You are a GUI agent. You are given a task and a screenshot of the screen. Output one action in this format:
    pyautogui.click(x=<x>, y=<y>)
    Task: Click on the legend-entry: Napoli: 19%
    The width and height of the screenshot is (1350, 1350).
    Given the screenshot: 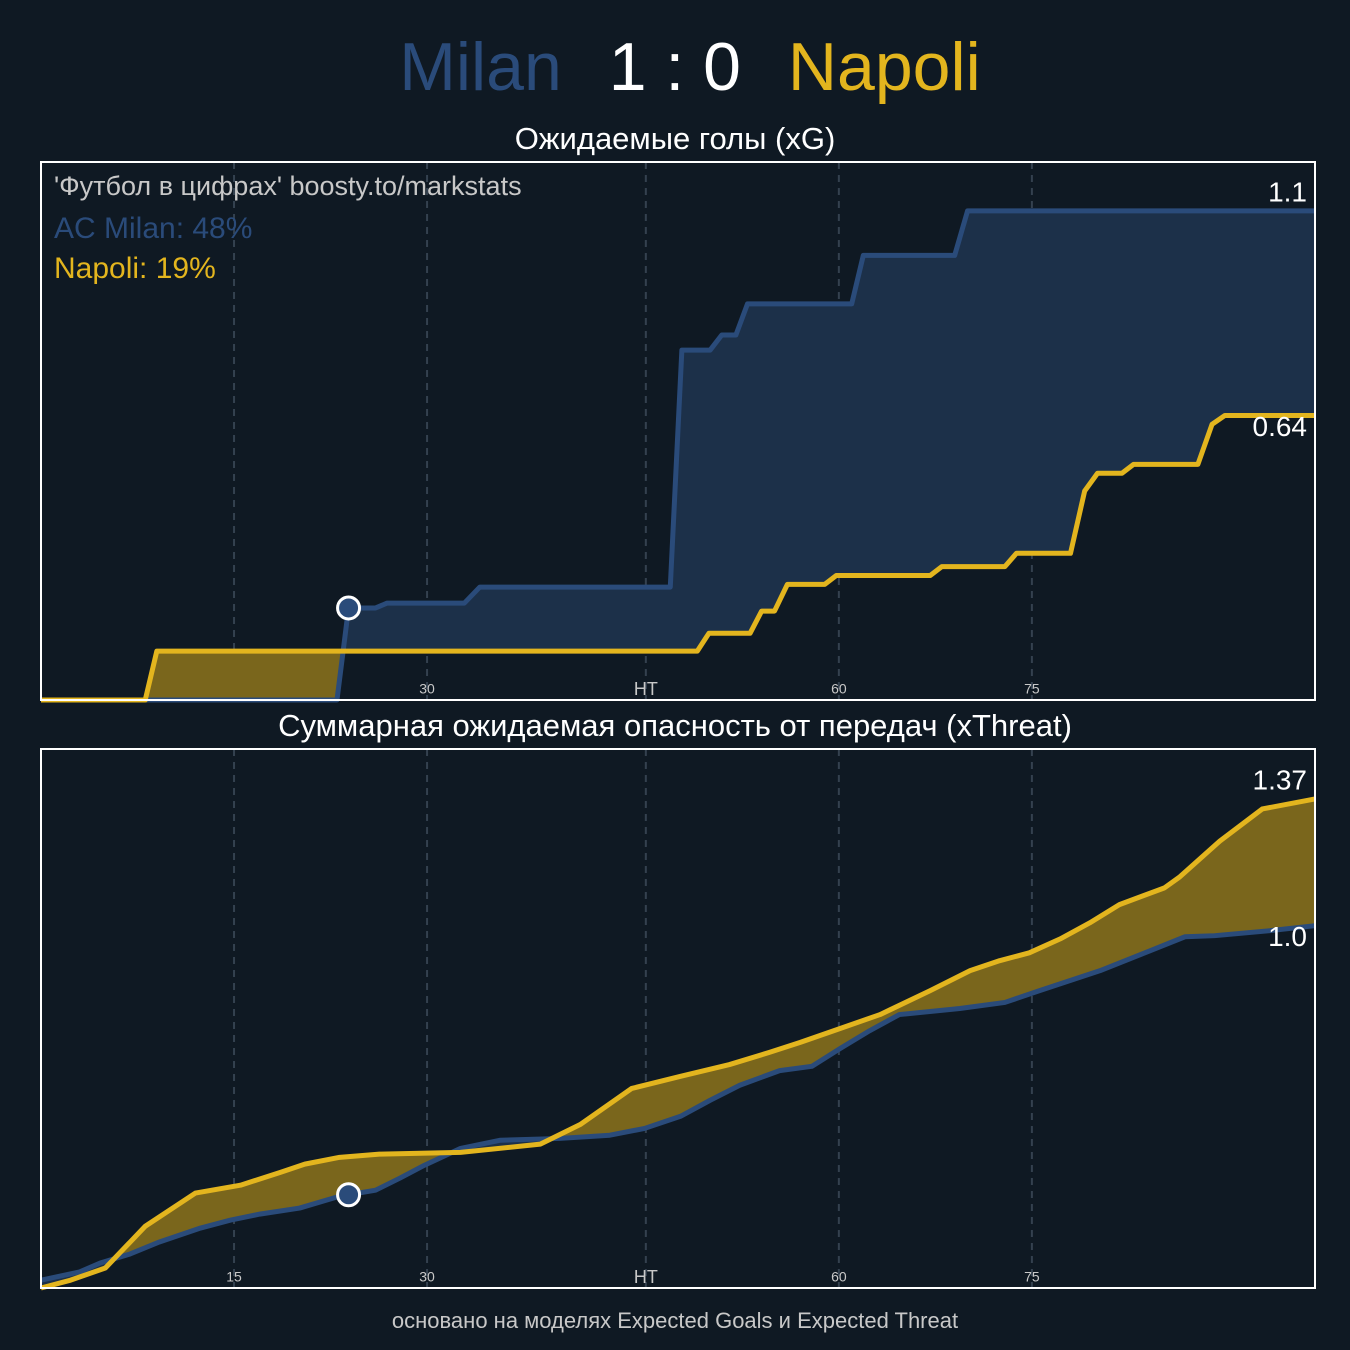 What is the action you would take?
    pyautogui.click(x=135, y=268)
    